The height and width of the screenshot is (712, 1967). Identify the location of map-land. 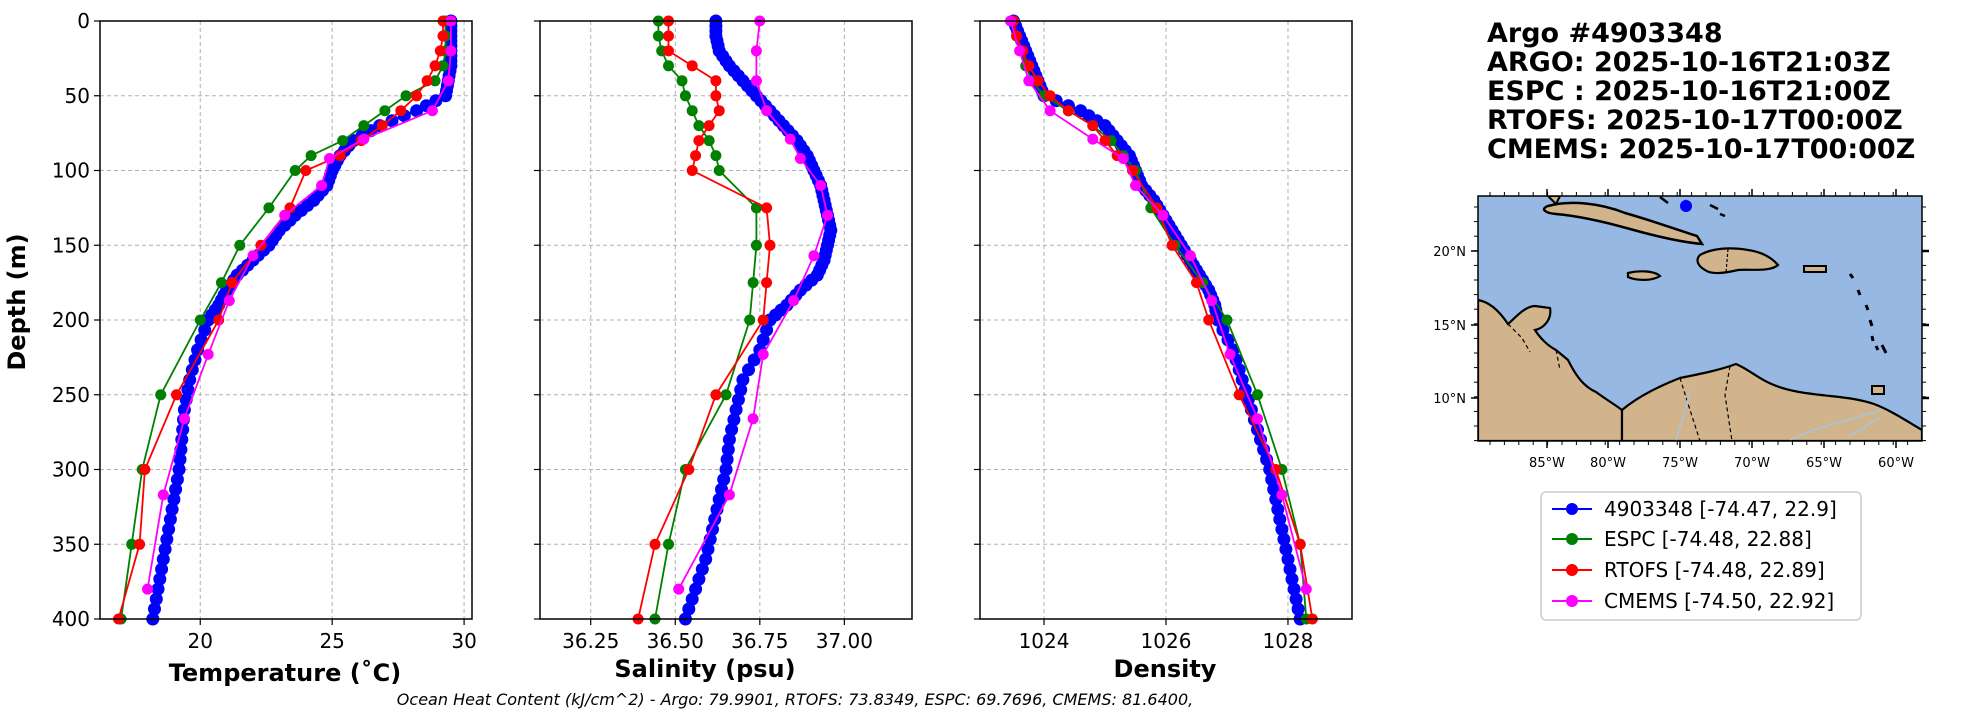
(1700, 318).